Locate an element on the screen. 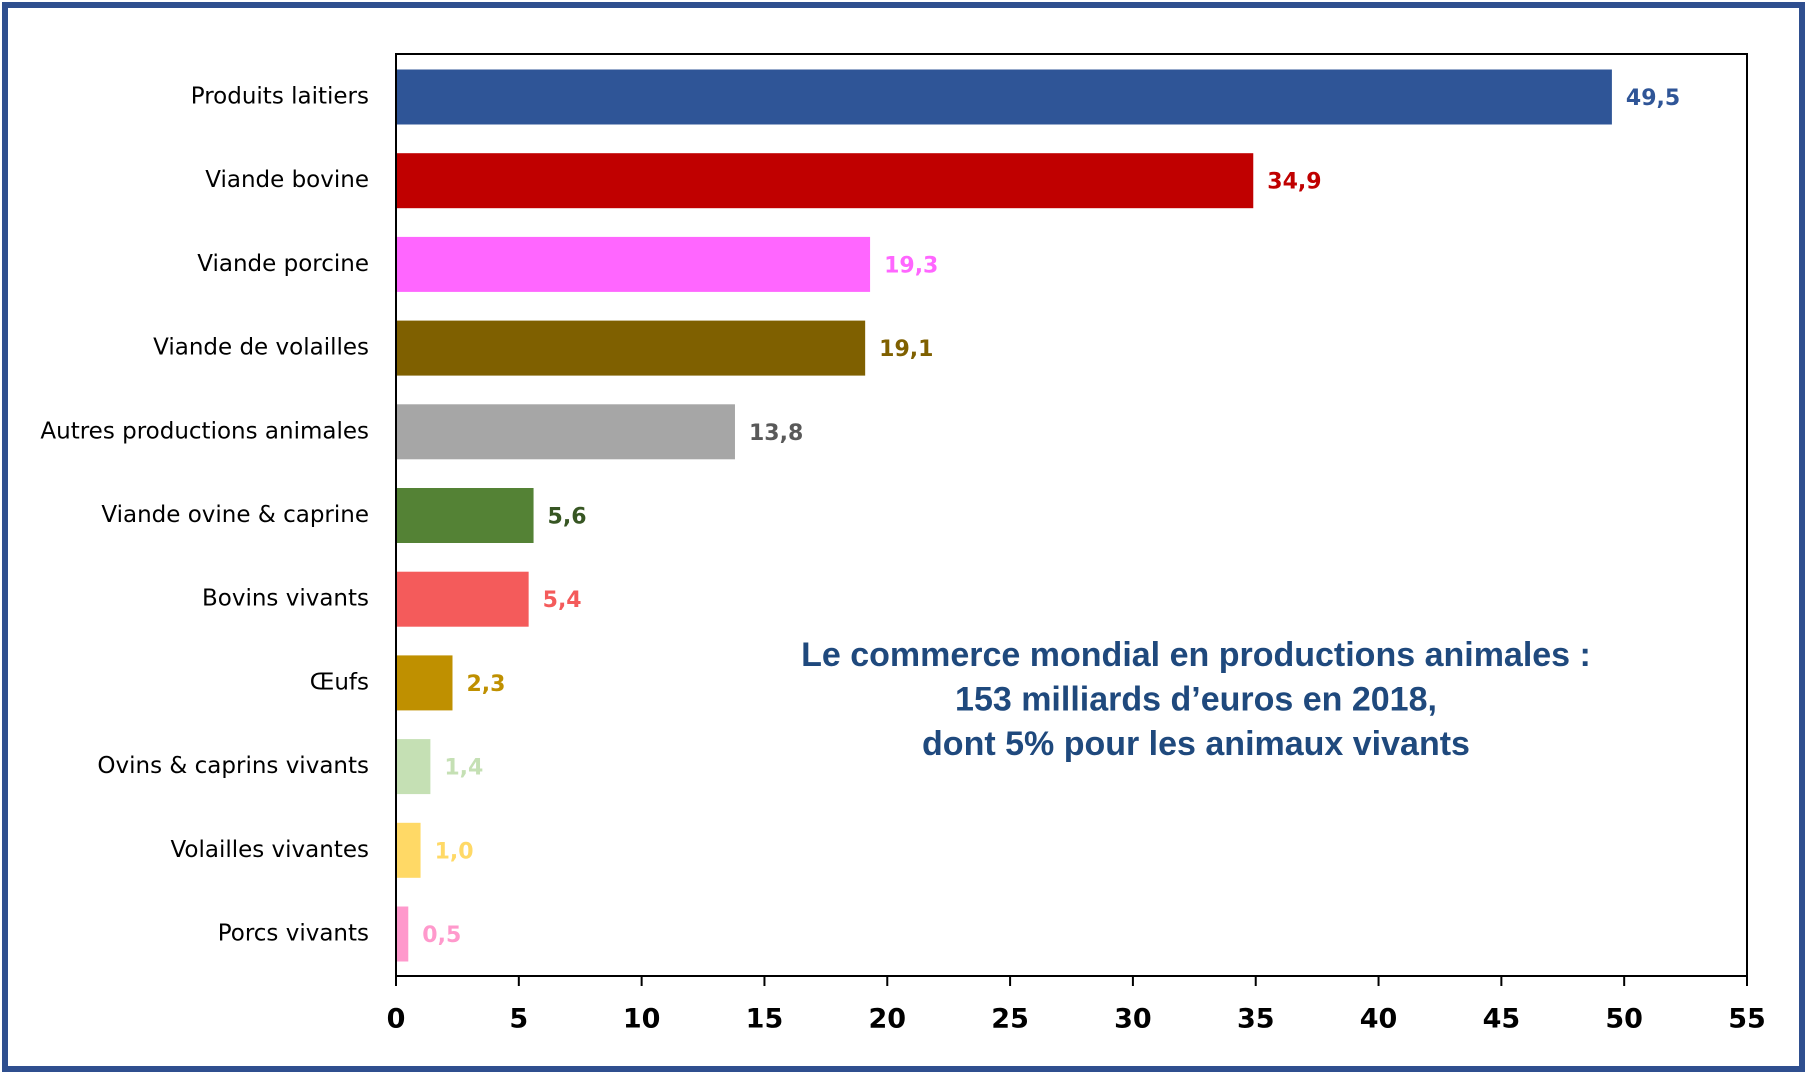  value-label: 49,5 is located at coordinates (1653, 98).